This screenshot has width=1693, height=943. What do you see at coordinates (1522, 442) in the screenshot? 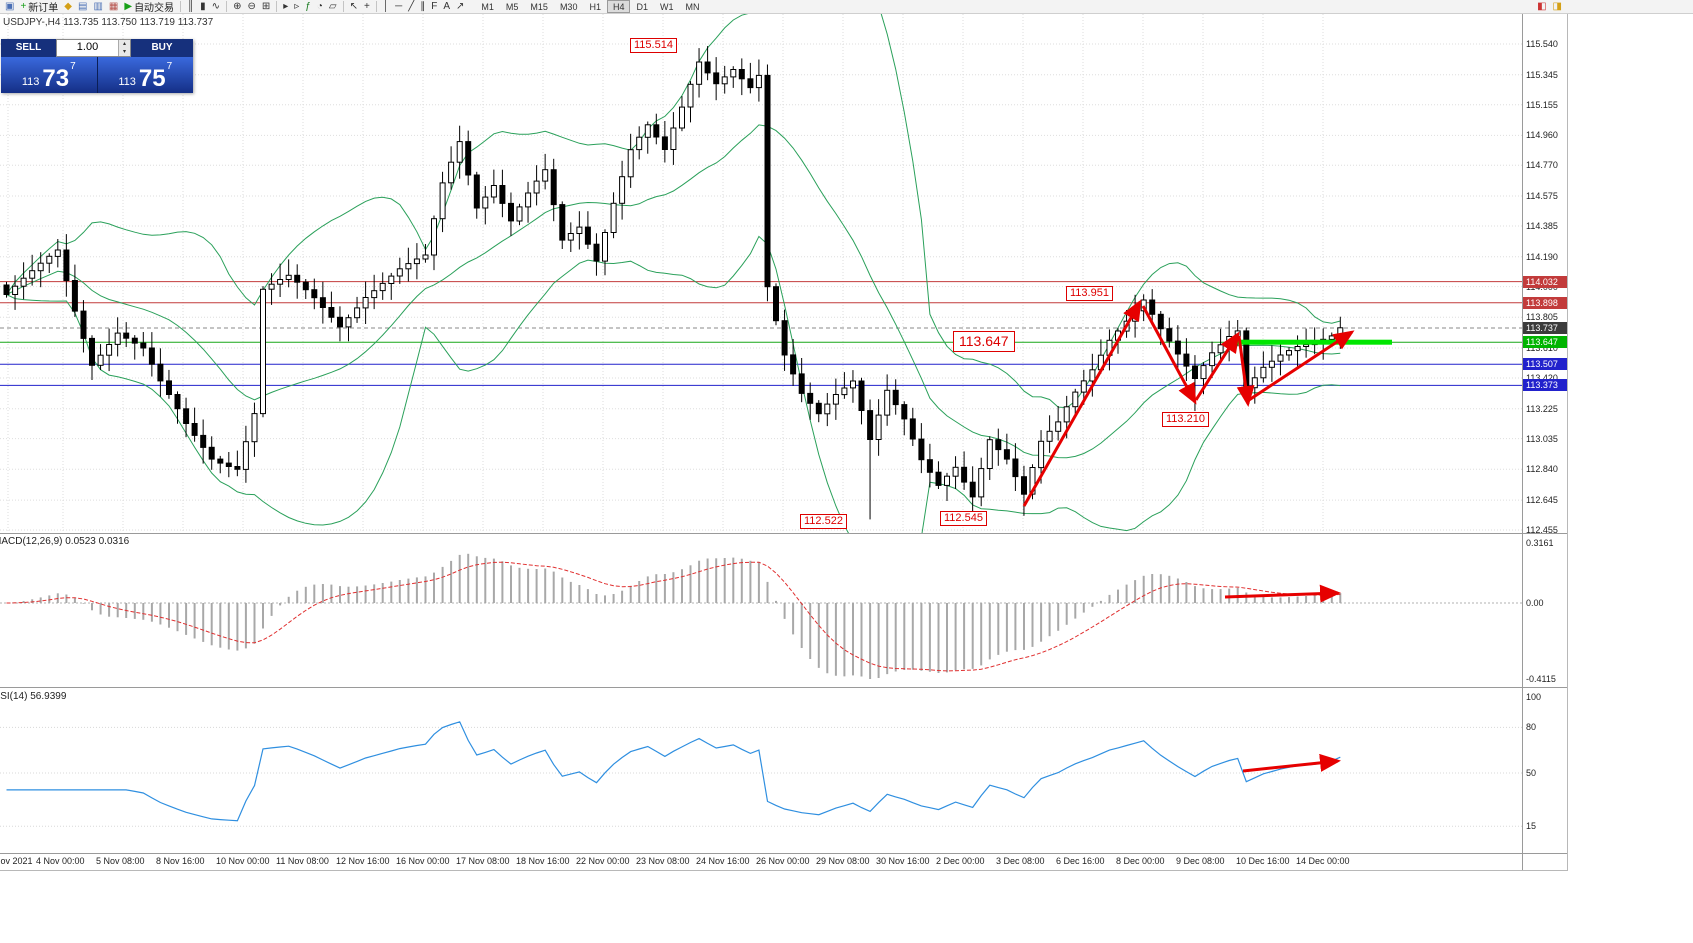
I see `price-axis-divider` at bounding box center [1522, 442].